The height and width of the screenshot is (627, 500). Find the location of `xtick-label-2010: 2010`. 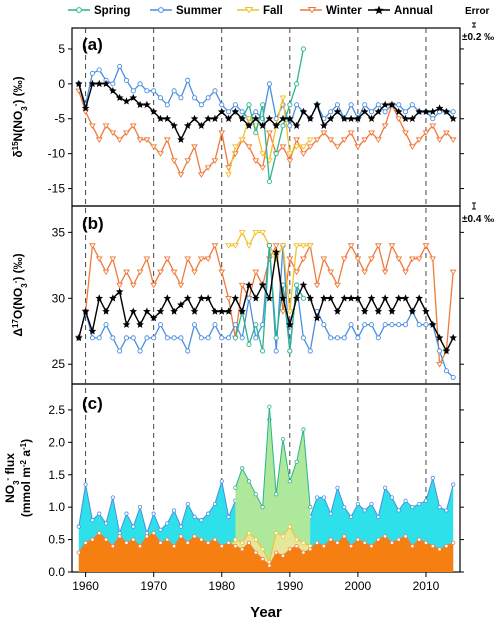

xtick-label-2010: 2010 is located at coordinates (426, 586).